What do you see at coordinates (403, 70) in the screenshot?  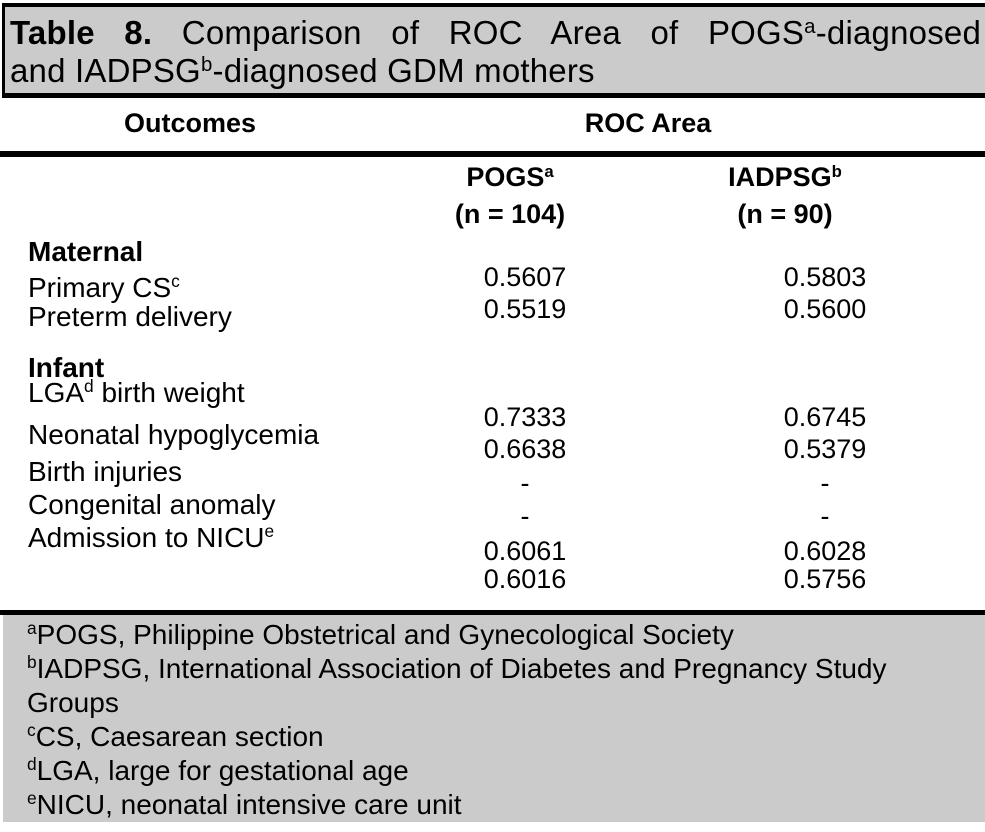 I see `table-title-text2-suffix: -diagnosed GDM mothers` at bounding box center [403, 70].